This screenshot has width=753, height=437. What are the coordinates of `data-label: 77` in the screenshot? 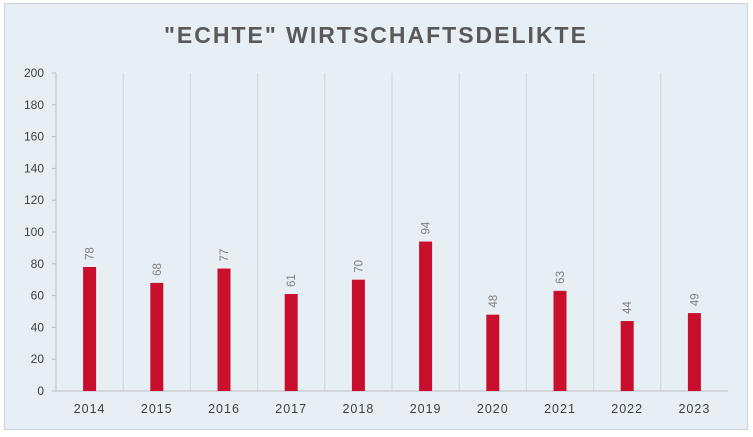 It's located at (225, 255).